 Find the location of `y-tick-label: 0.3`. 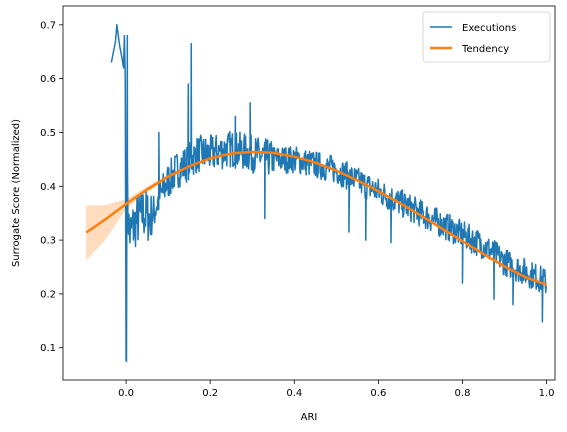

y-tick-label: 0.3 is located at coordinates (48, 241).